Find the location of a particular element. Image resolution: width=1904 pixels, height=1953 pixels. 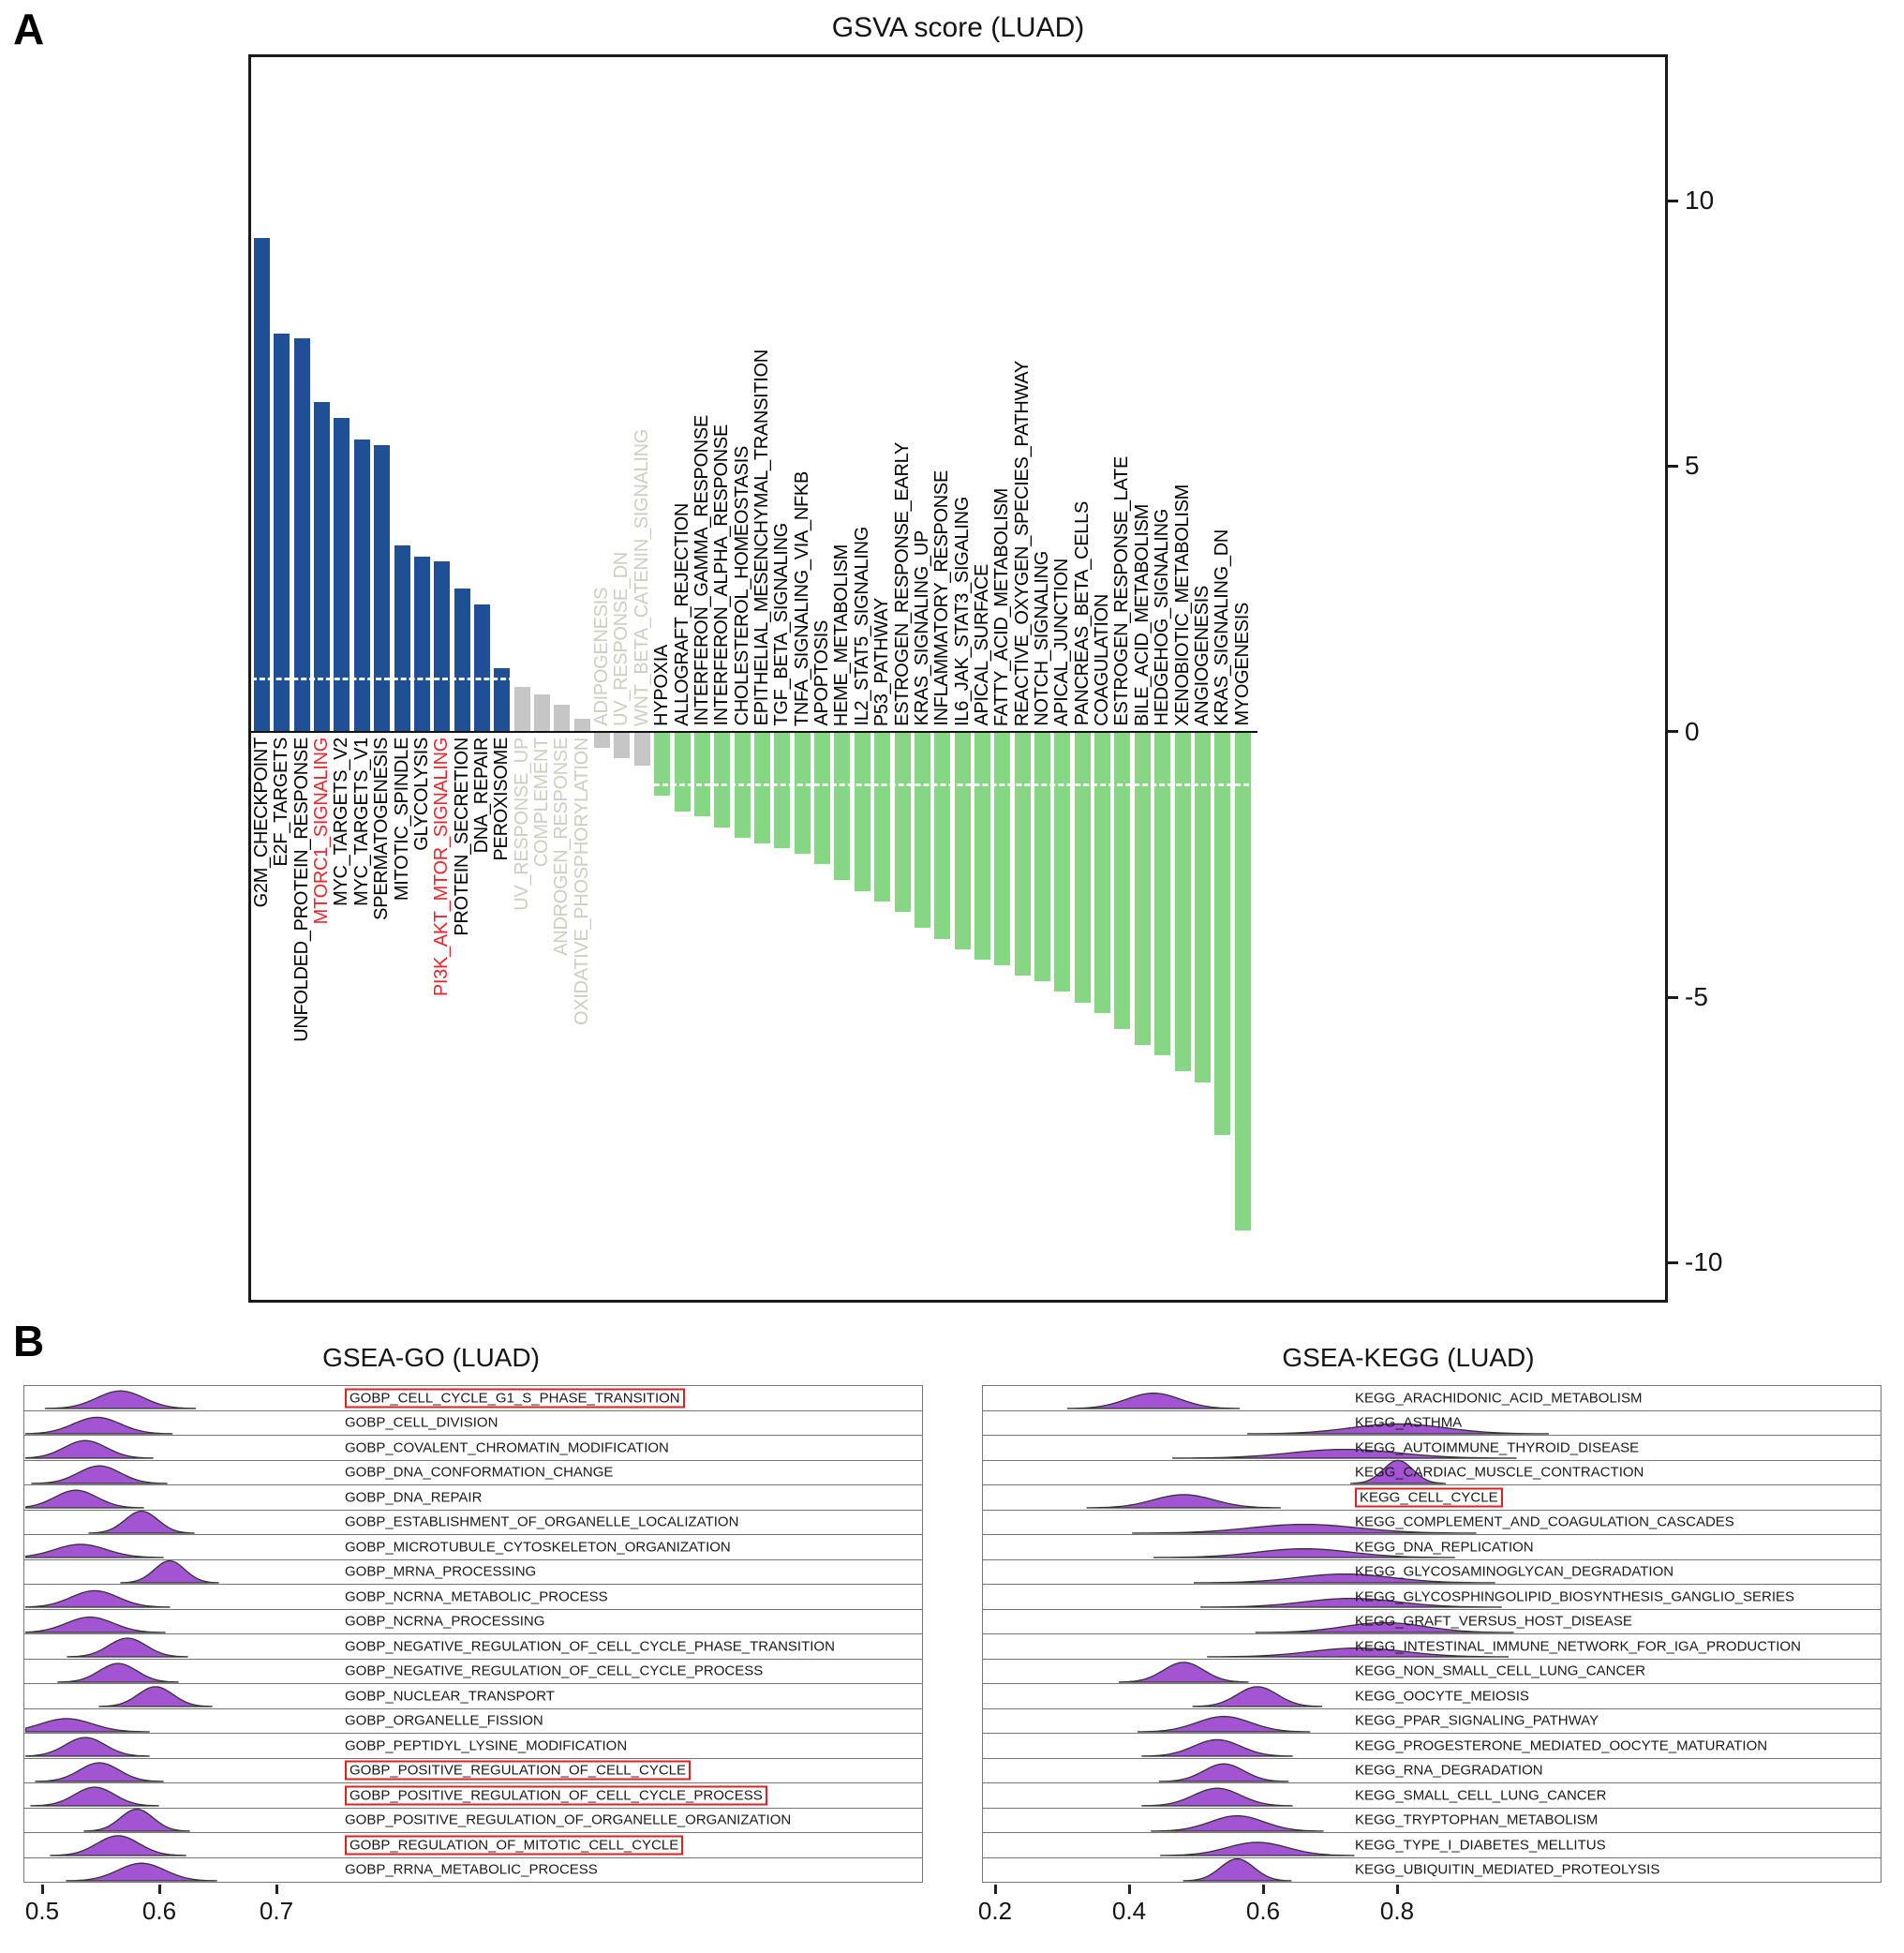

gsva-bar-label: APICAL_JUNCTION is located at coordinates (1062, 642).